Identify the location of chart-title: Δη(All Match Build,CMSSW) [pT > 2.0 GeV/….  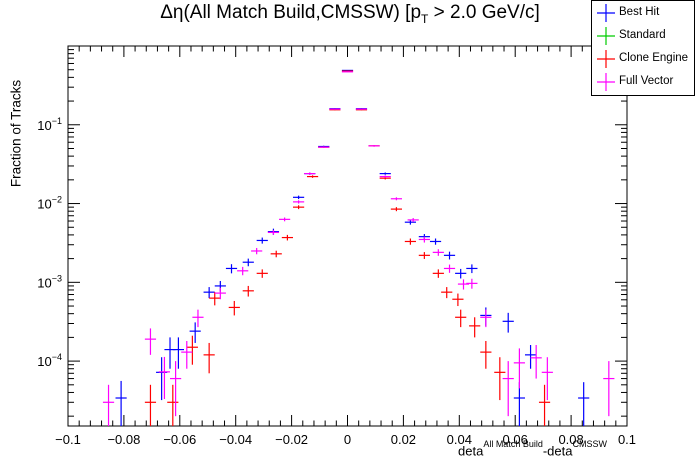
(350, 14).